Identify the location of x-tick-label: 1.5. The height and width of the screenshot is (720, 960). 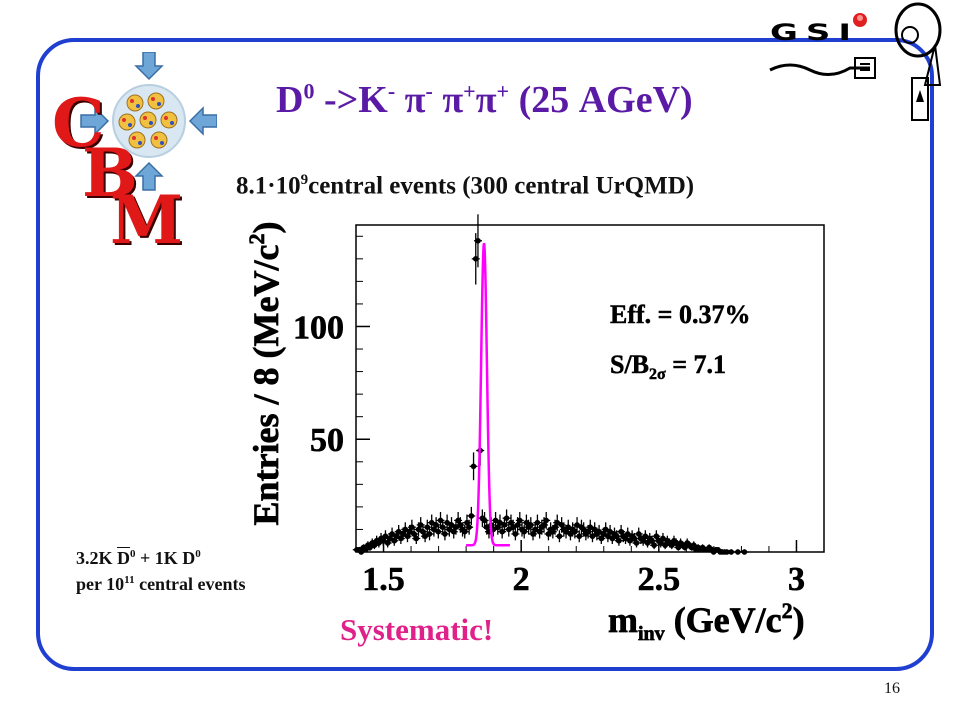
(383, 579).